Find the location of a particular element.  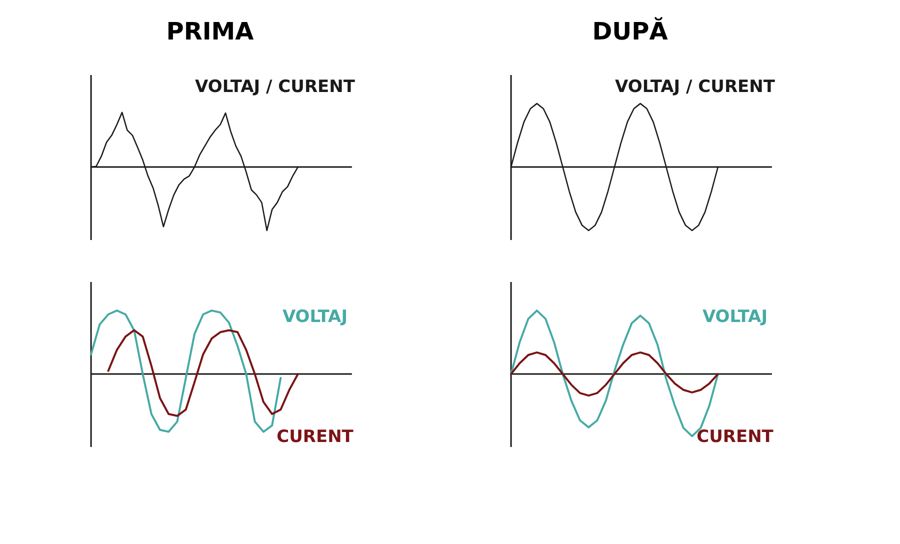

text: CURENT is located at coordinates (735, 437).